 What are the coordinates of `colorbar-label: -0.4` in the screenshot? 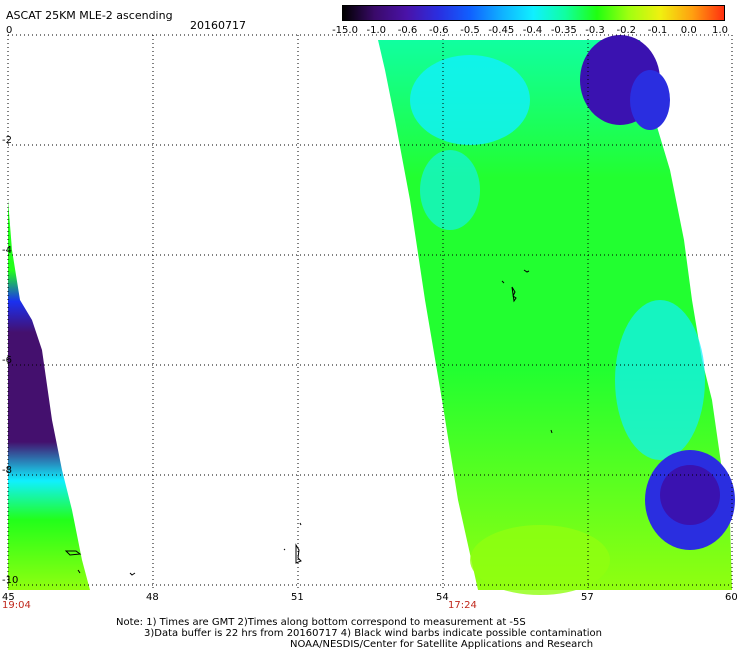 It's located at (532, 30).